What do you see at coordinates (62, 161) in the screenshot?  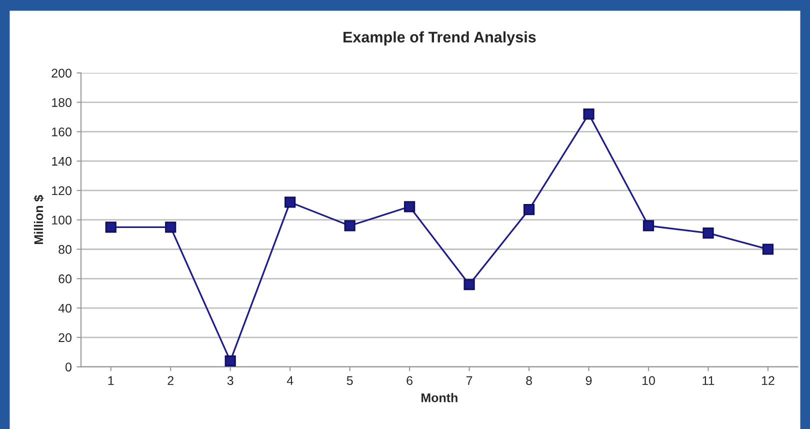 I see `y-tick-label: 140` at bounding box center [62, 161].